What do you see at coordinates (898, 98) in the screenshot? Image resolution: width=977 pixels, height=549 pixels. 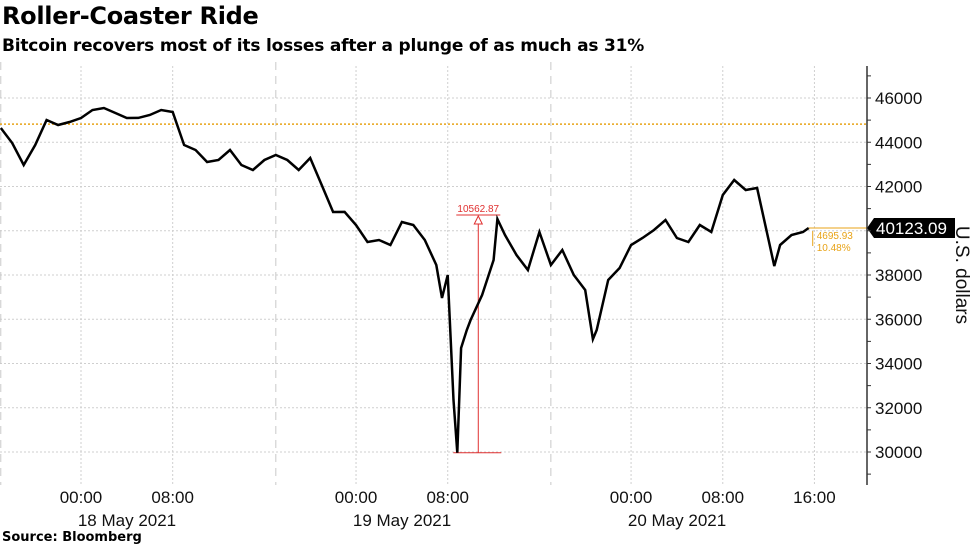 I see `y-tick-label: 46000` at bounding box center [898, 98].